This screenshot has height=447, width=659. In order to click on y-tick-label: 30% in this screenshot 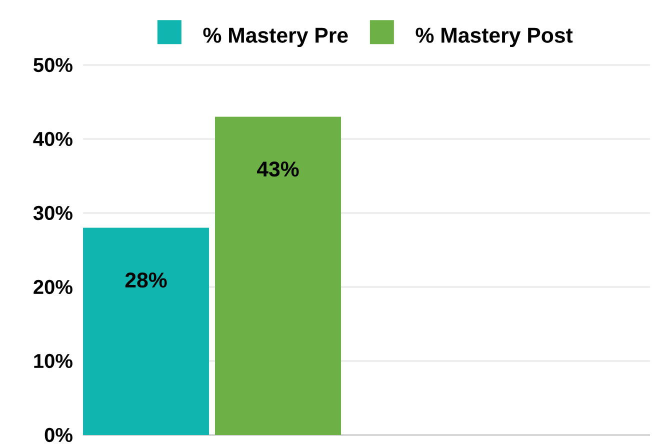, I will do `click(52, 213)`.